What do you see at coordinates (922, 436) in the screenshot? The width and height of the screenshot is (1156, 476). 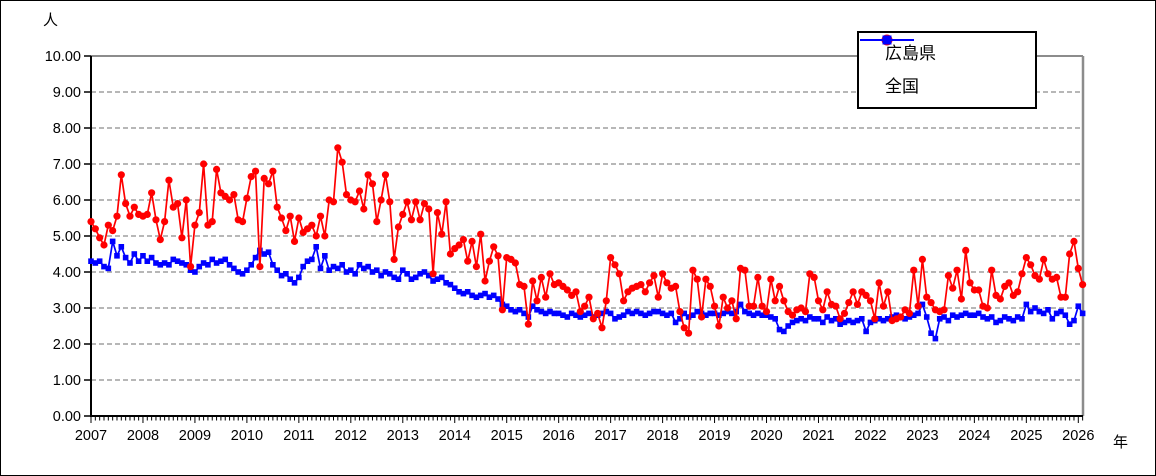 I see `x-tick-label: 2023` at bounding box center [922, 436].